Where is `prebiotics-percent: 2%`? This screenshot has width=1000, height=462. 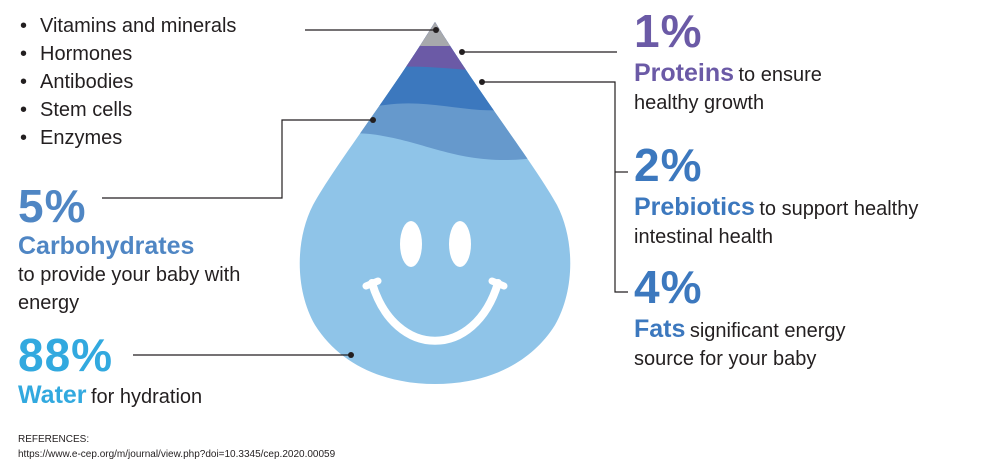
prebiotics-percent: 2% is located at coordinates (668, 165).